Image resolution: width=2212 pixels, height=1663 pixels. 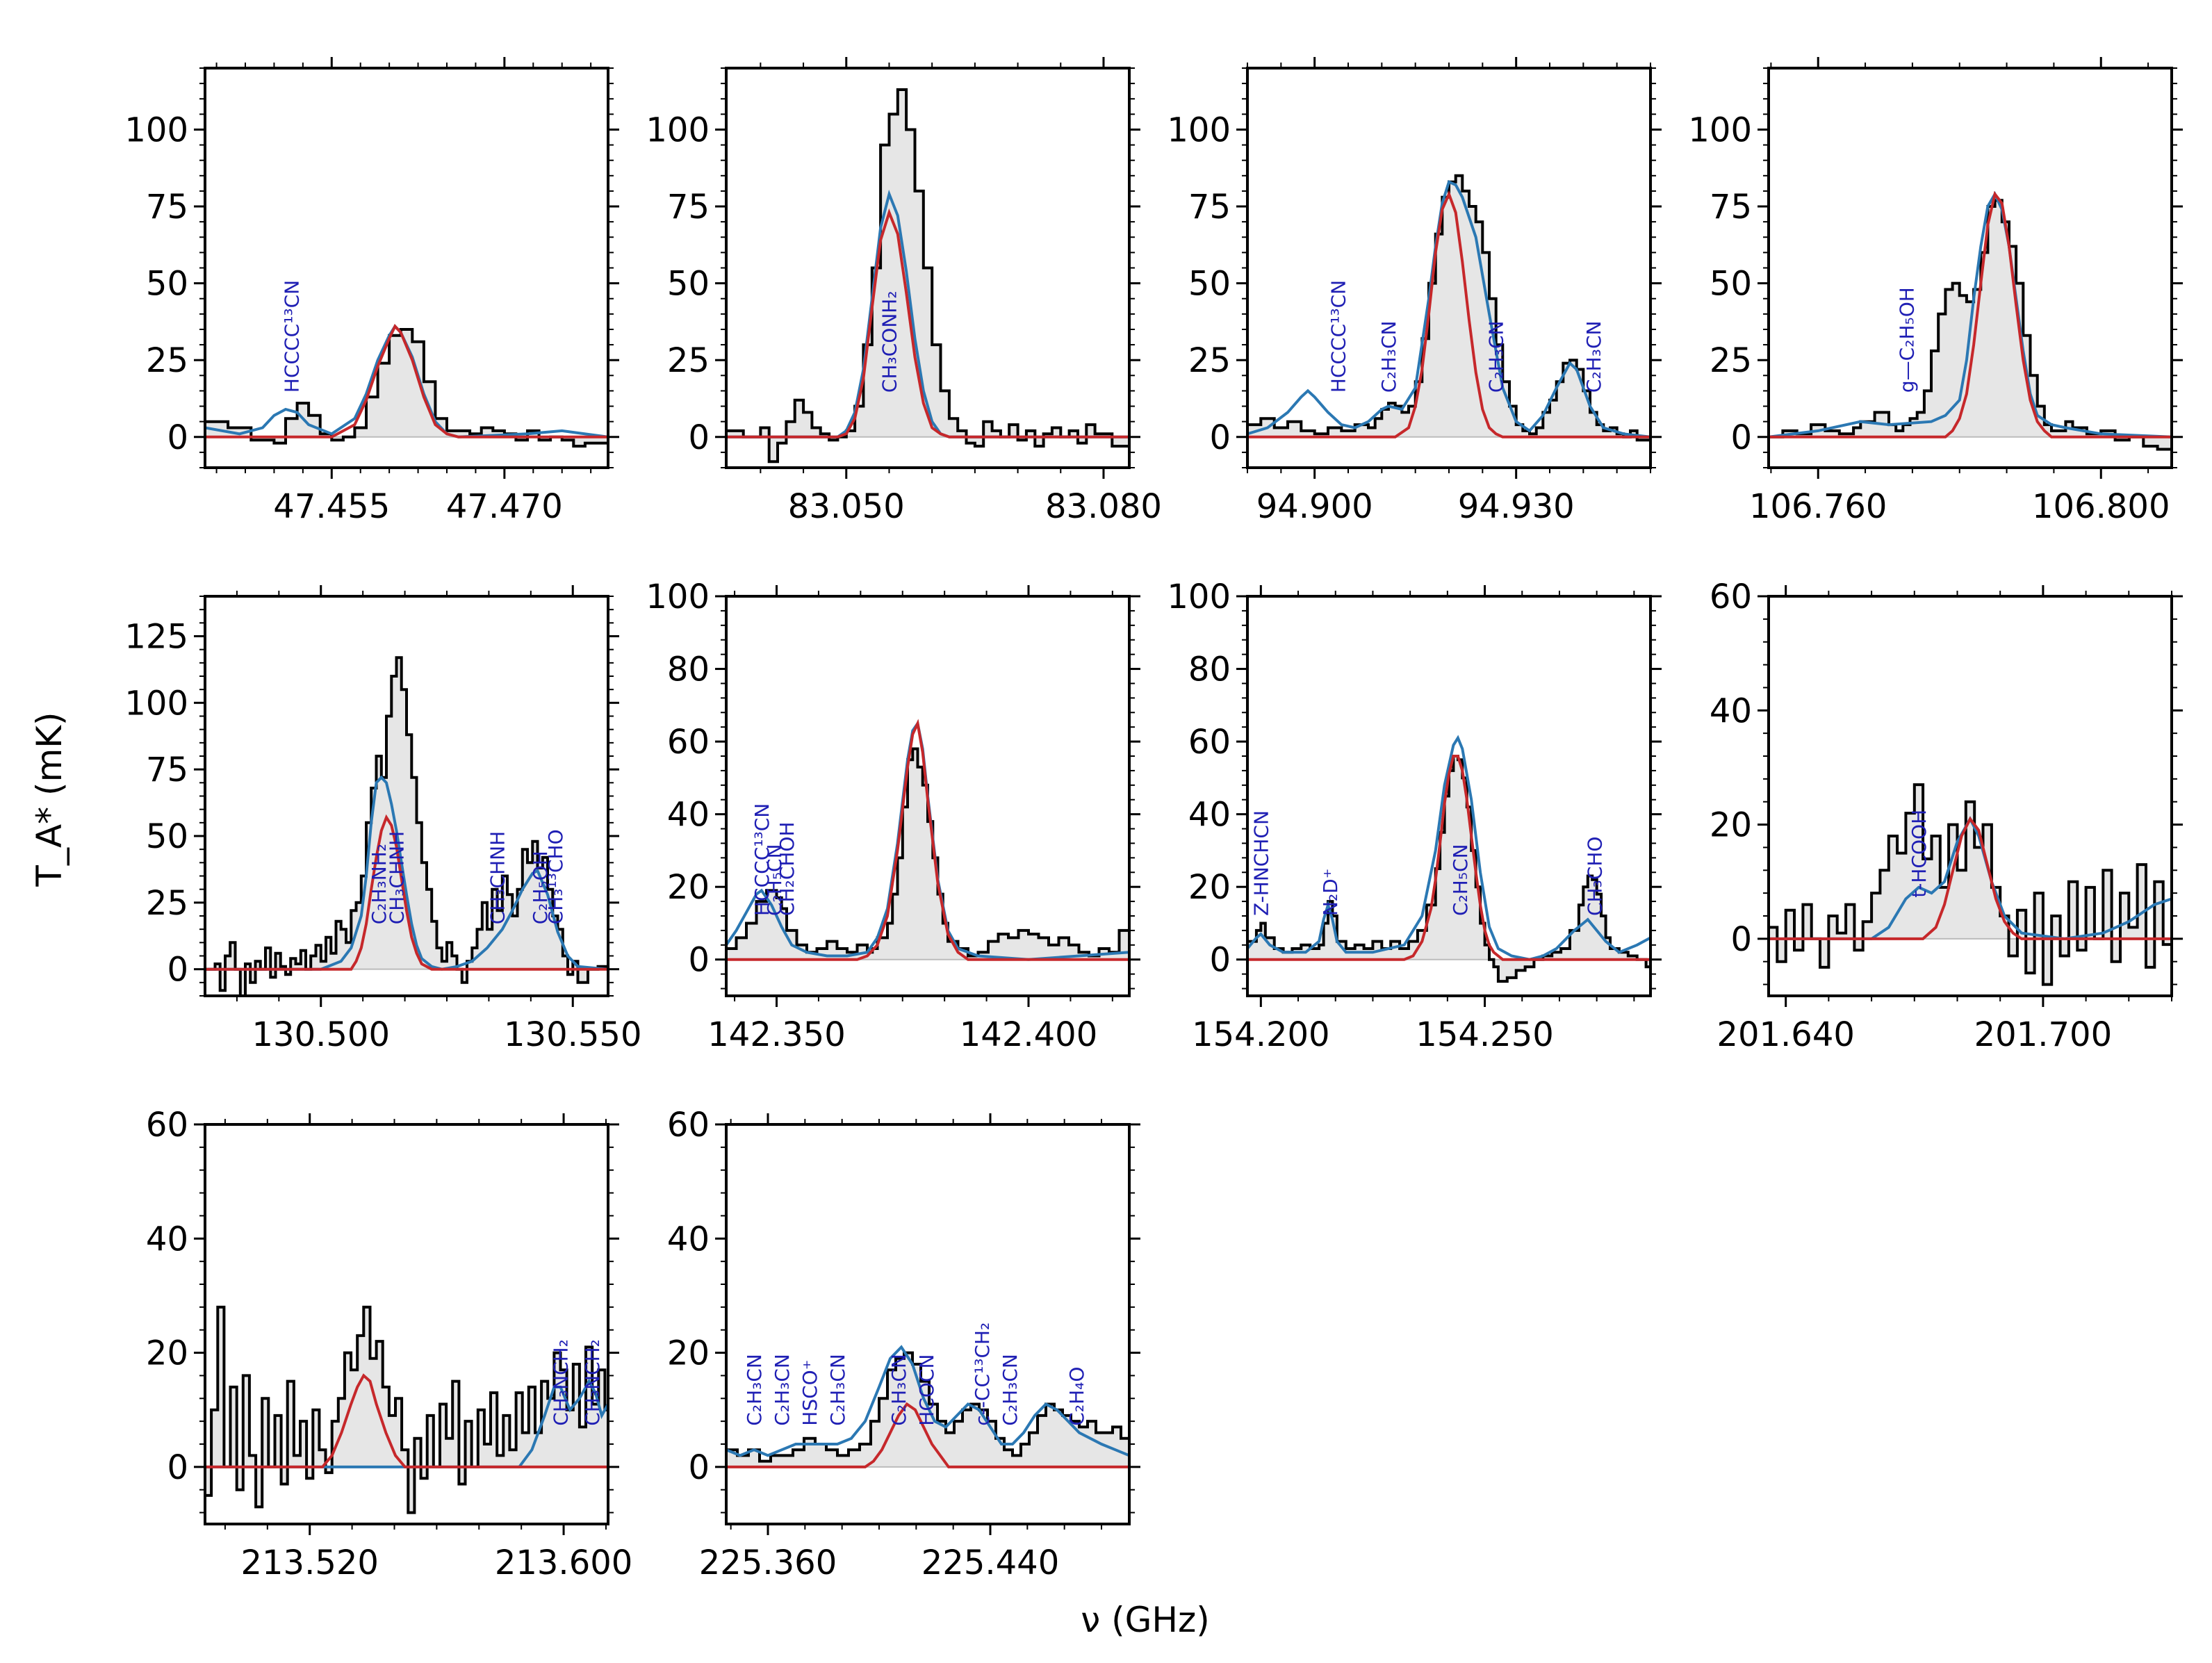 I want to click on x-tick-label: 83.080, so click(x=1103, y=506).